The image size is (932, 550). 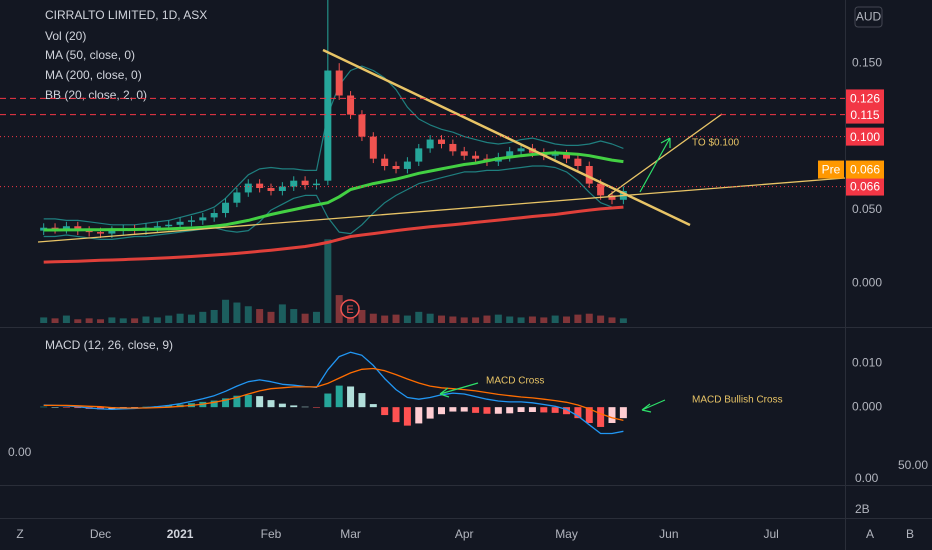 What do you see at coordinates (20, 452) in the screenshot?
I see `scale-label: 0.00` at bounding box center [20, 452].